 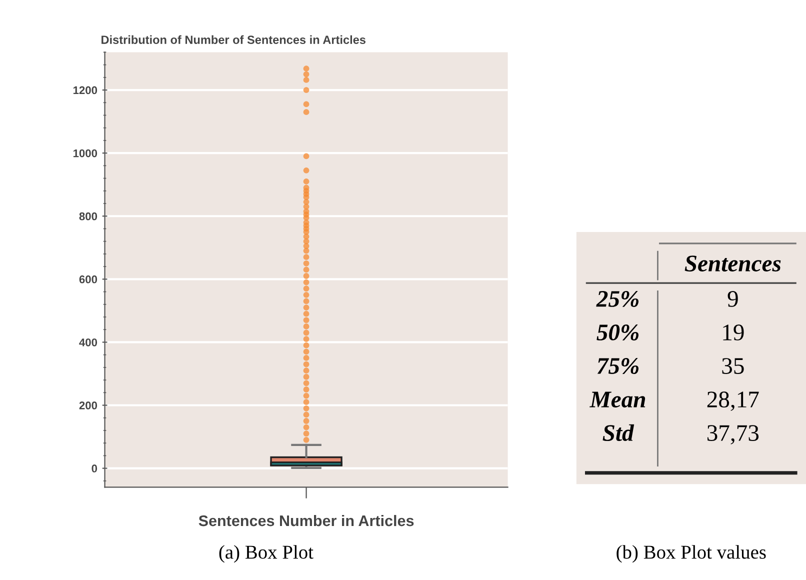 I want to click on category-label: 25%, so click(x=617, y=298).